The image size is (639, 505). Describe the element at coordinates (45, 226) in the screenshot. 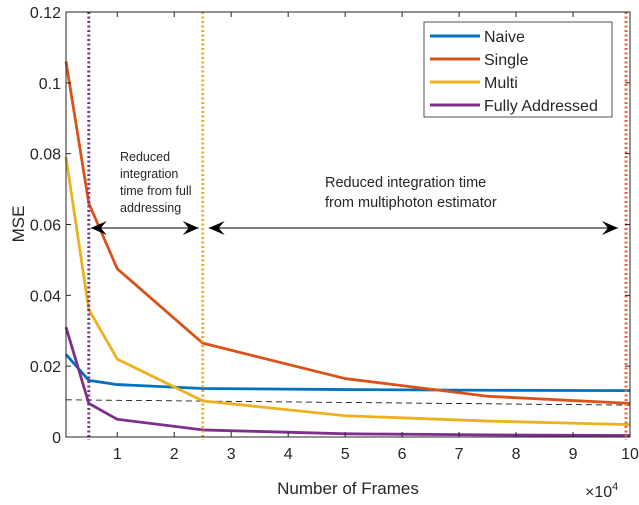

I see `y-tick-label: 0.06` at that location.